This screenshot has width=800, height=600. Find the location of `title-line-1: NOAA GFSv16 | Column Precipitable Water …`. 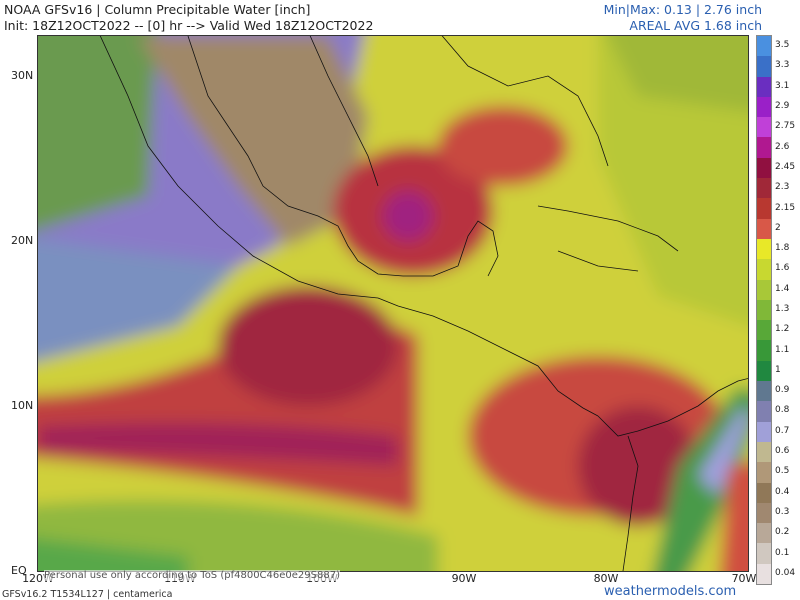

title-line-1: NOAA GFSv16 | Column Precipitable Water … is located at coordinates (157, 9).